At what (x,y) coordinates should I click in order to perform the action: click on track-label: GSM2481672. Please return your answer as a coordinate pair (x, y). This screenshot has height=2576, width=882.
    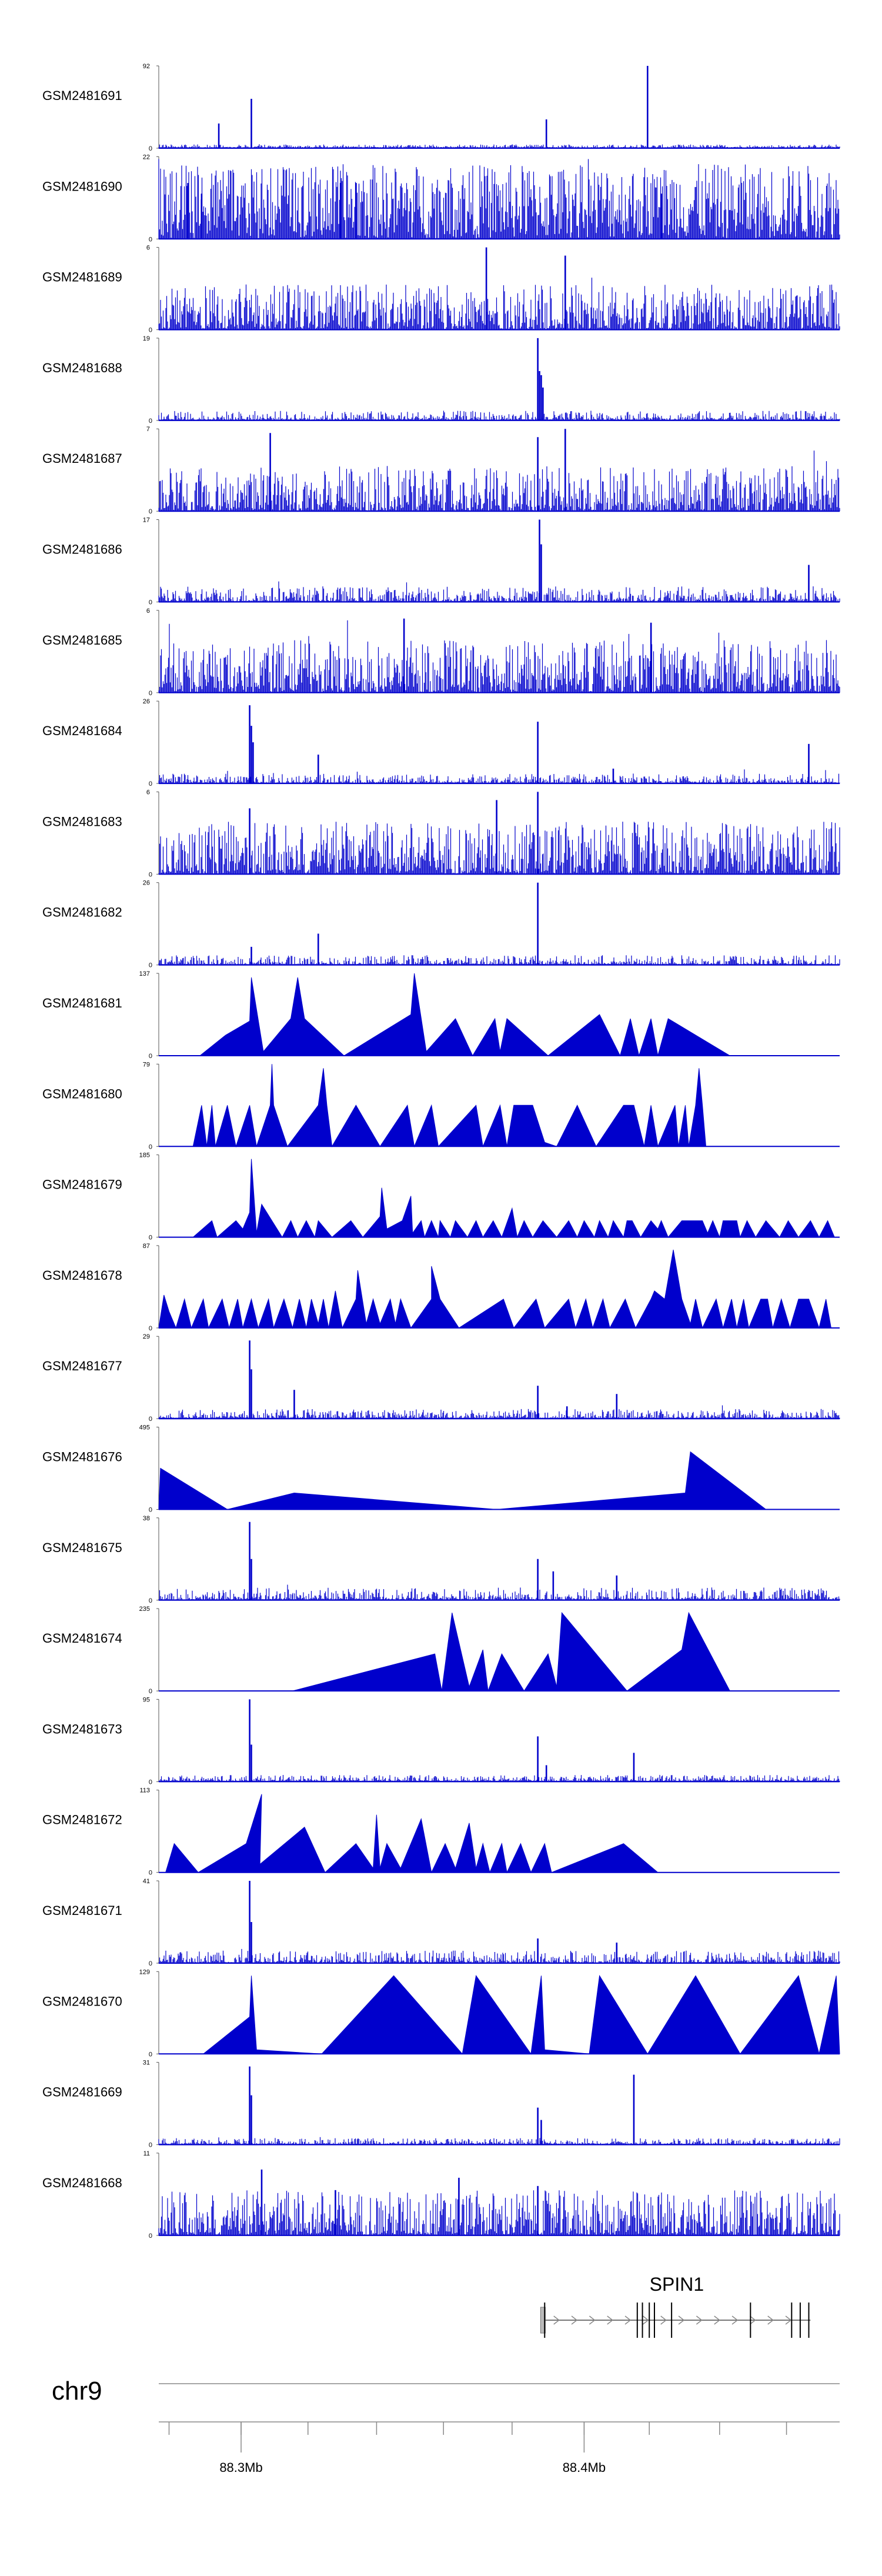
    Looking at the image, I should click on (82, 1820).